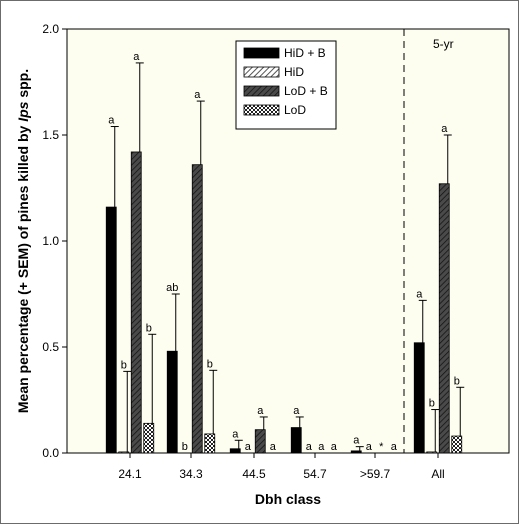  I want to click on legend-label: LoD, so click(295, 110).